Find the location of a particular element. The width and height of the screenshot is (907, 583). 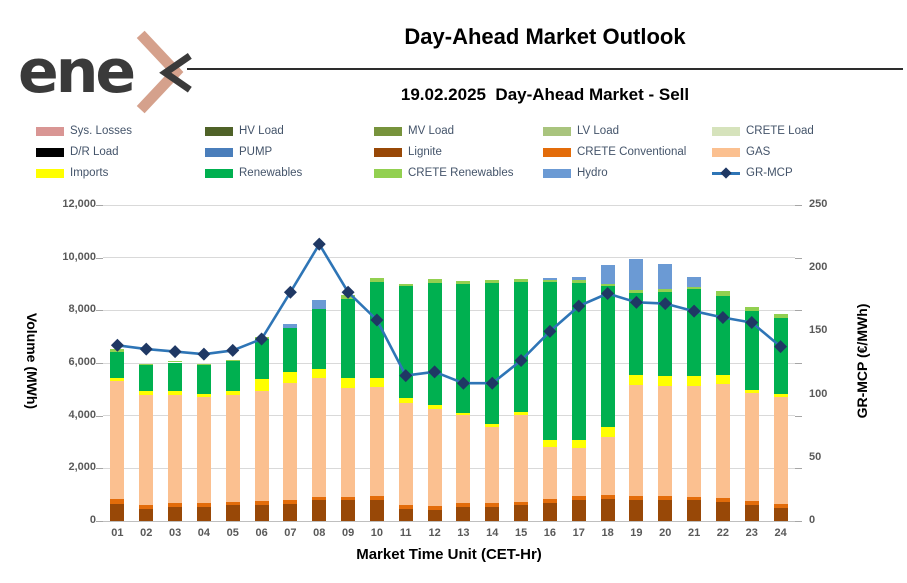

legend-label: LV Load is located at coordinates (598, 131).